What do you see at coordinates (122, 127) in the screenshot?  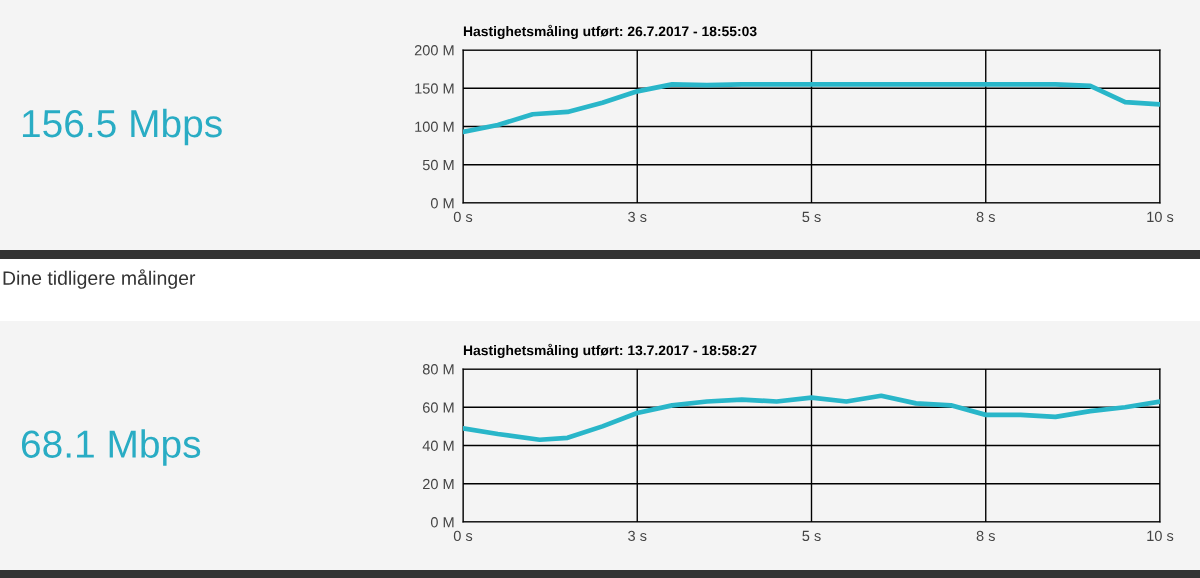 I see `text: 156.5 Mbps` at bounding box center [122, 127].